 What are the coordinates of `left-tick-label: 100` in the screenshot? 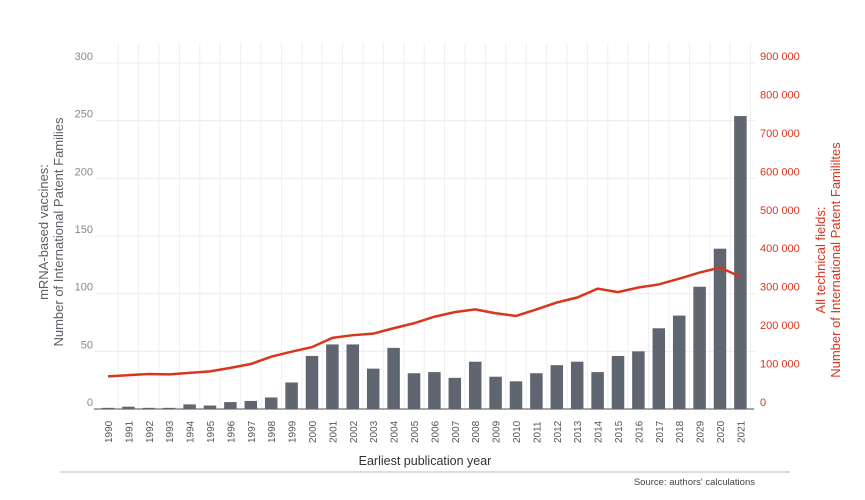 It's located at (84, 288).